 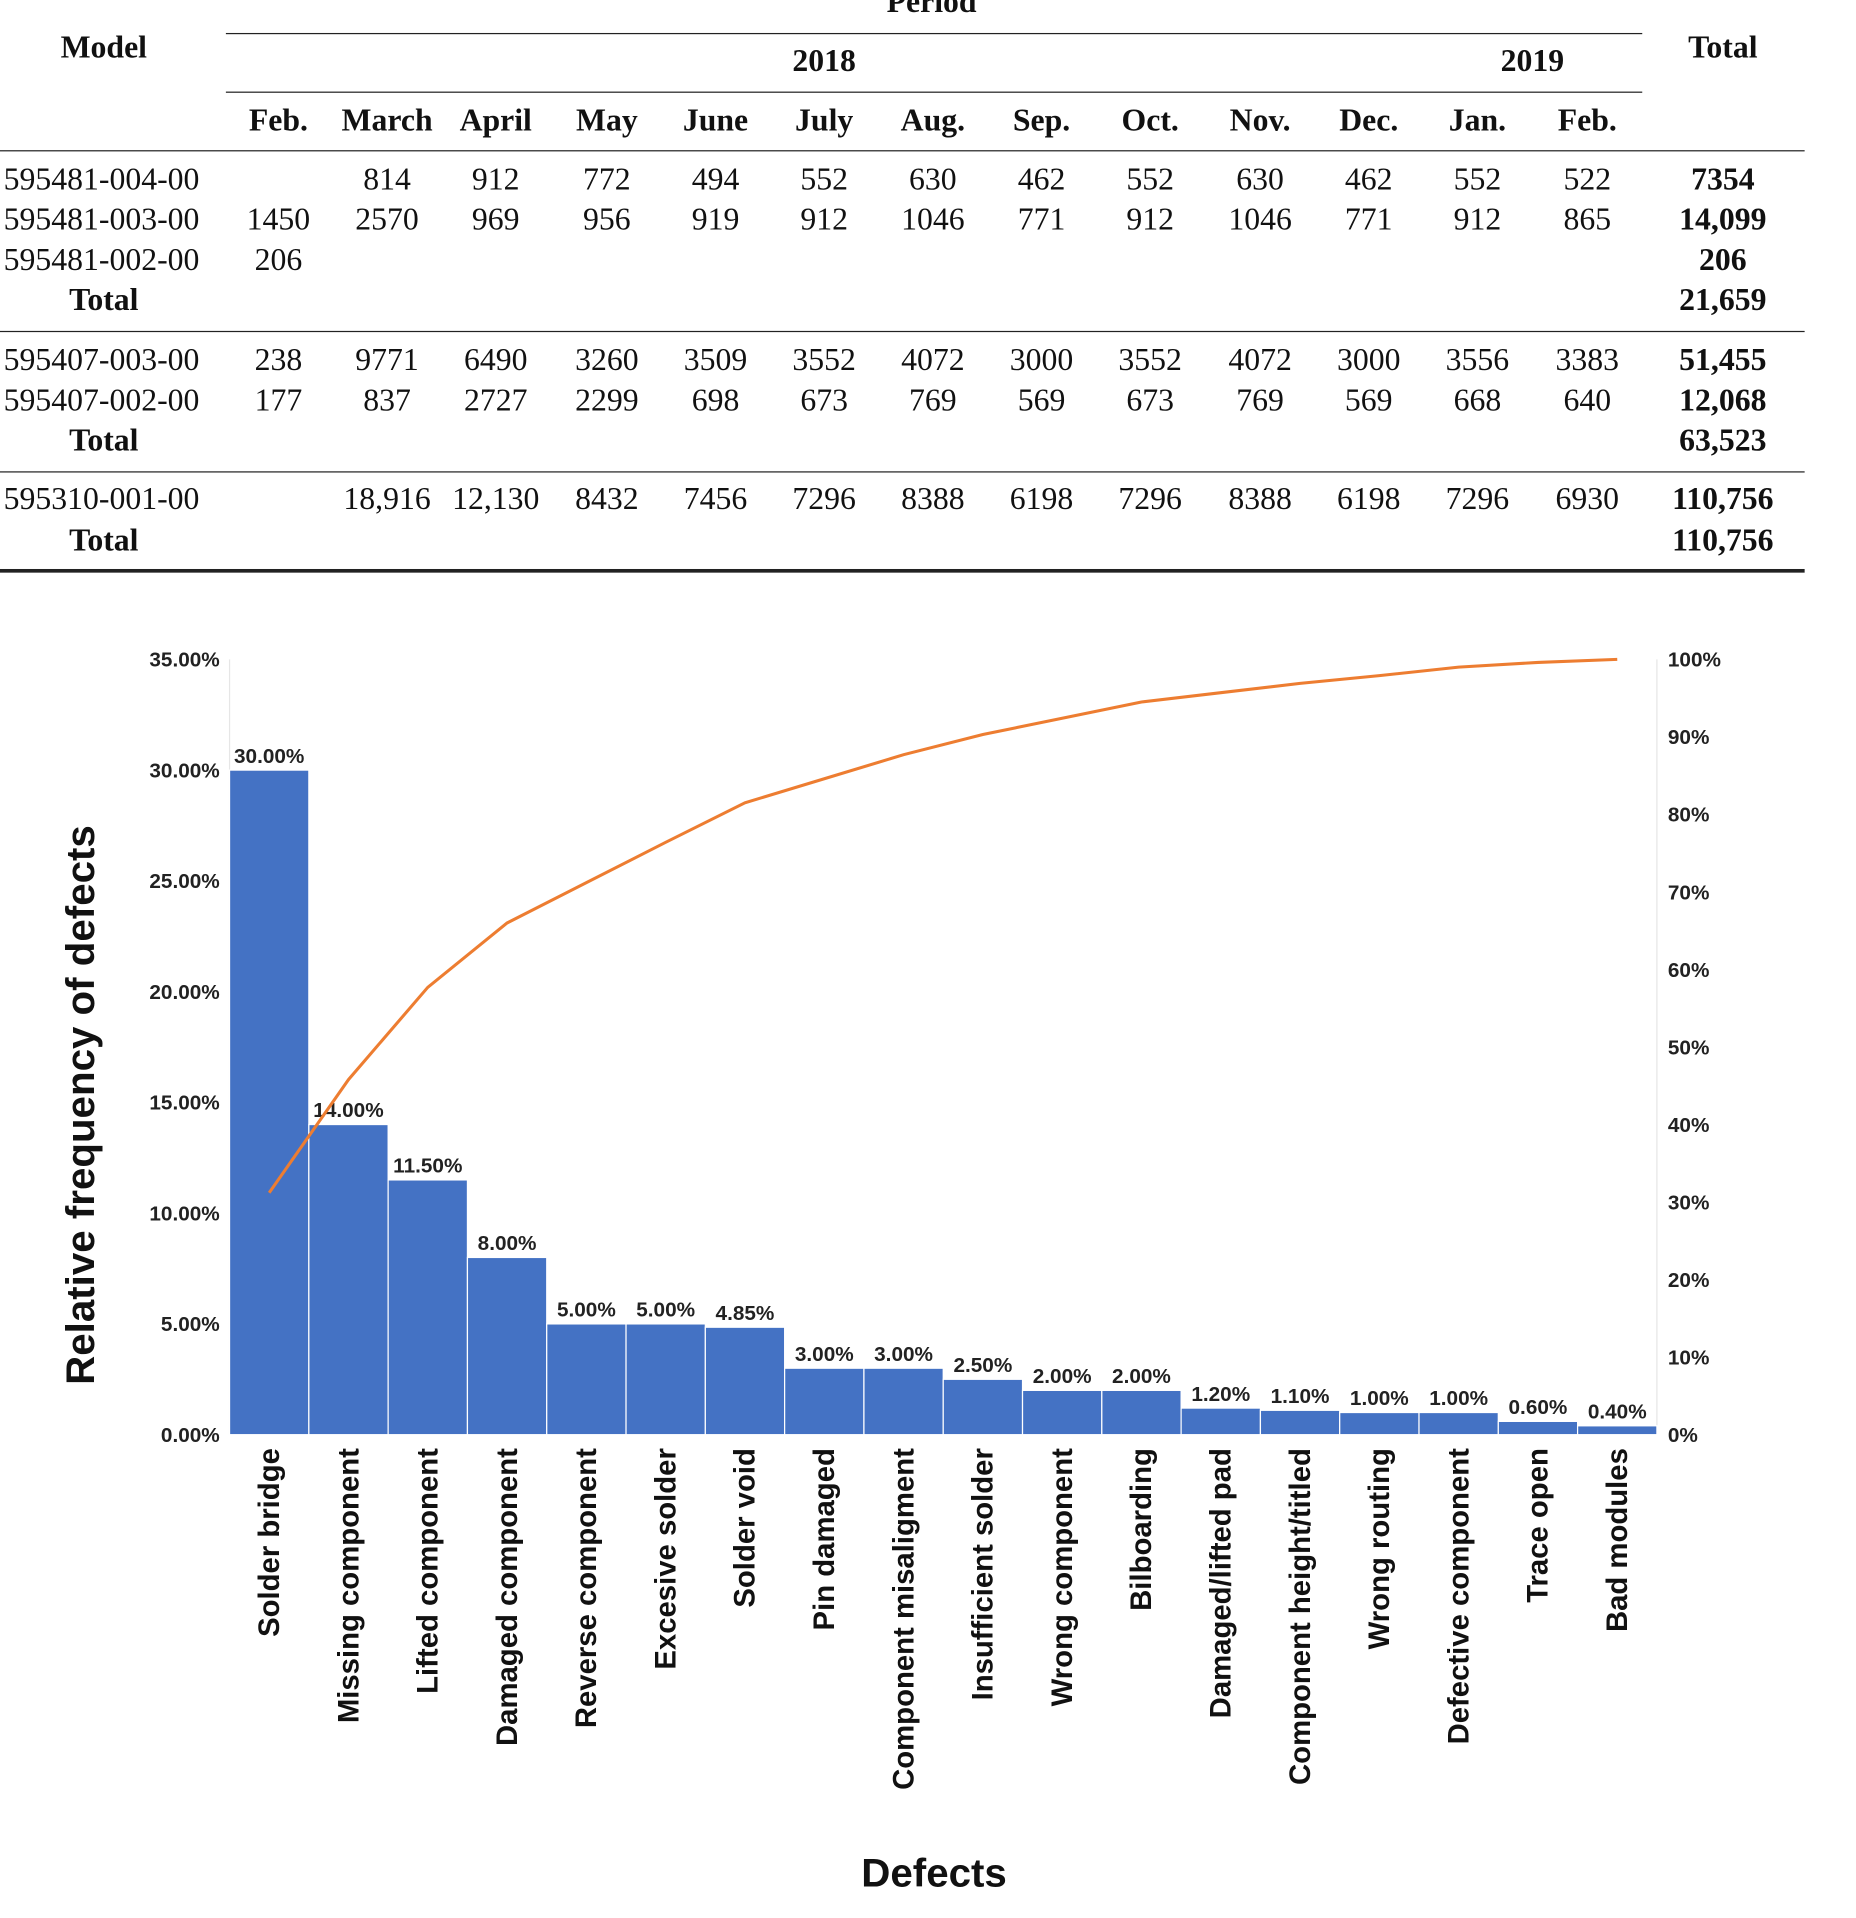 I want to click on bar-data-label: 0.60%, so click(x=1538, y=1407).